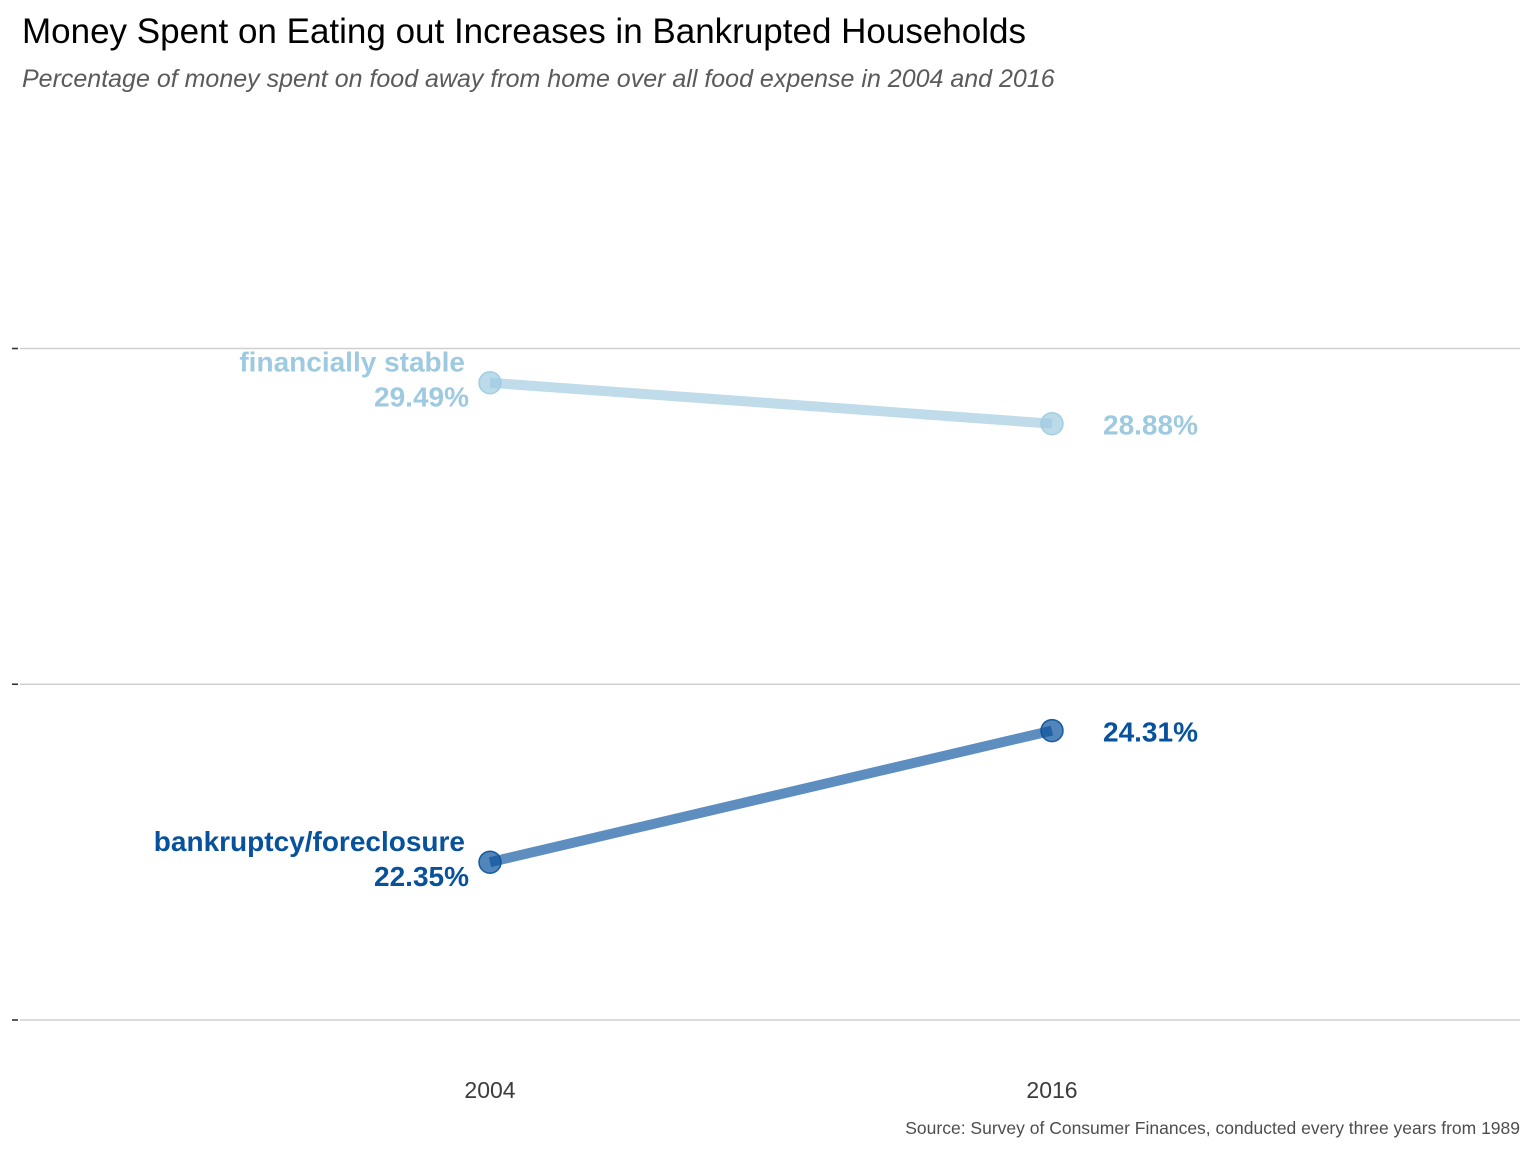  What do you see at coordinates (1051, 1090) in the screenshot?
I see `x-tick-label: 2016` at bounding box center [1051, 1090].